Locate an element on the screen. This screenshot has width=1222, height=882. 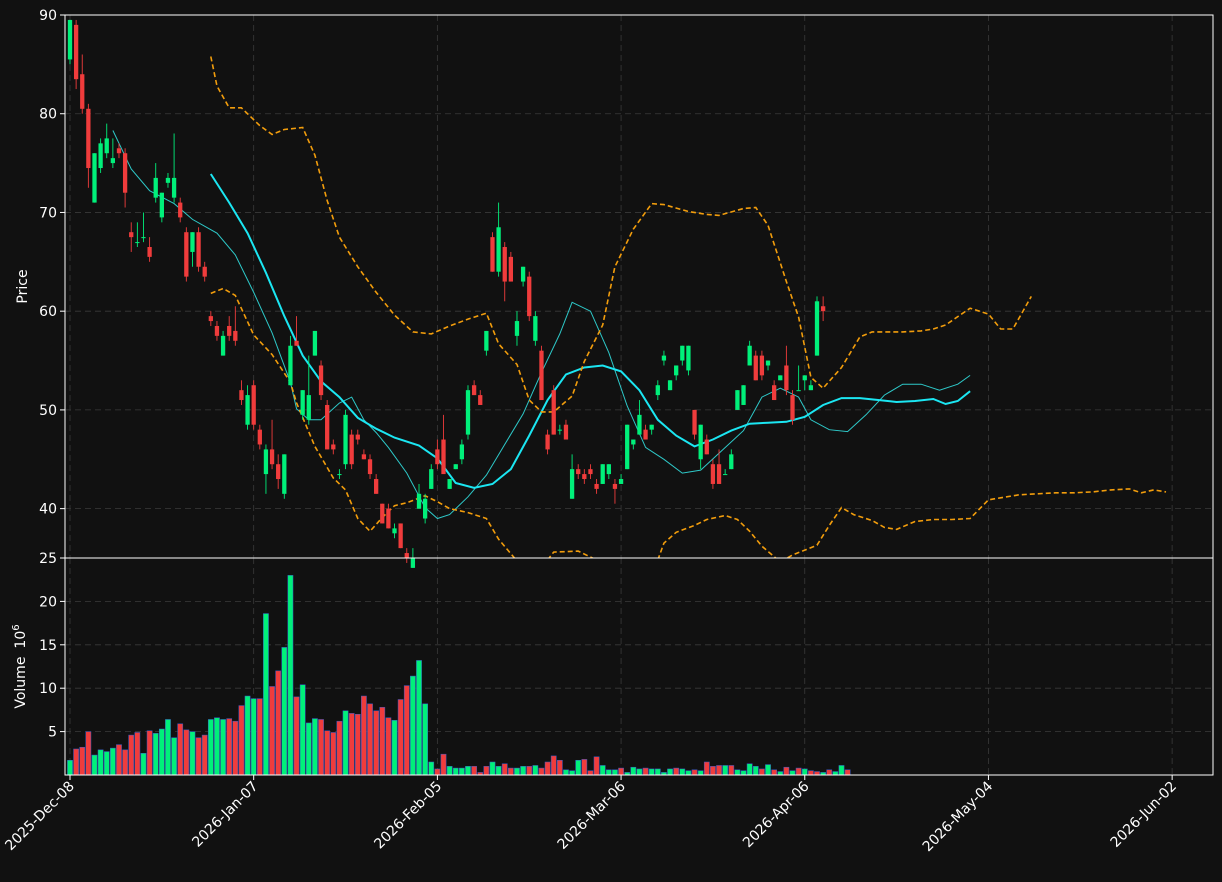
x-tick-label: 2026-Feb-05 is located at coordinates (408, 816).